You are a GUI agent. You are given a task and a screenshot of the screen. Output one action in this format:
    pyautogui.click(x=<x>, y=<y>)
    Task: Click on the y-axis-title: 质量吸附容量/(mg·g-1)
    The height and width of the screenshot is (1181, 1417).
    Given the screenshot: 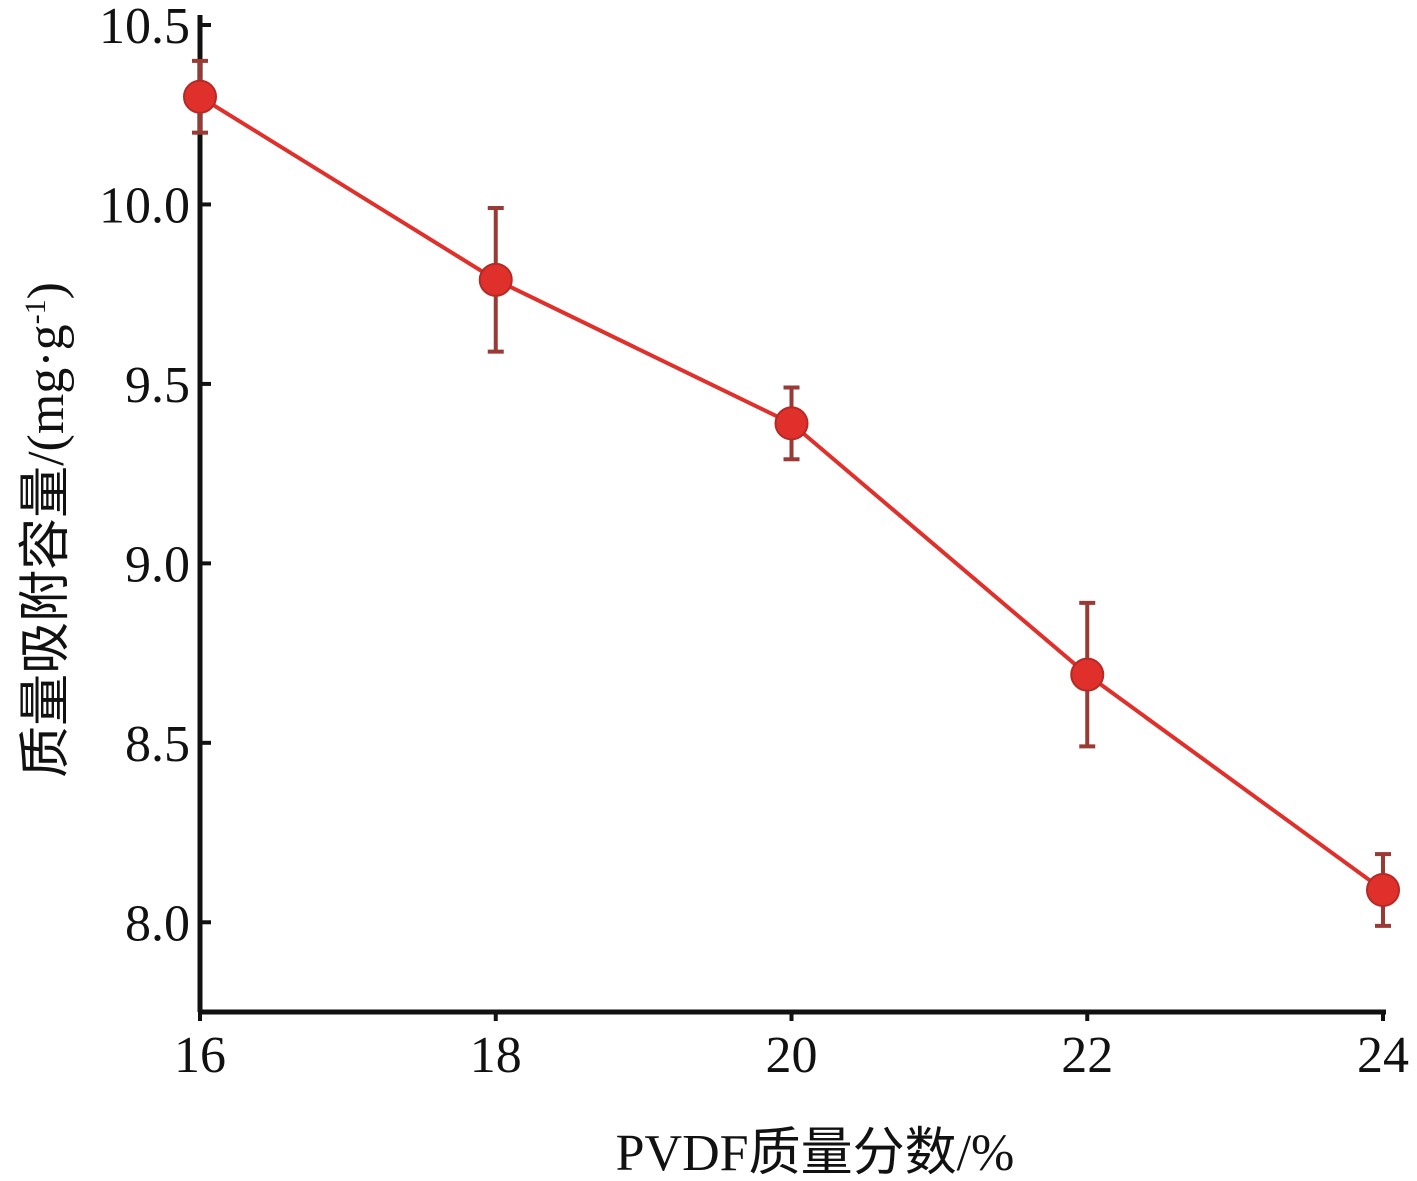 What is the action you would take?
    pyautogui.click(x=46, y=530)
    